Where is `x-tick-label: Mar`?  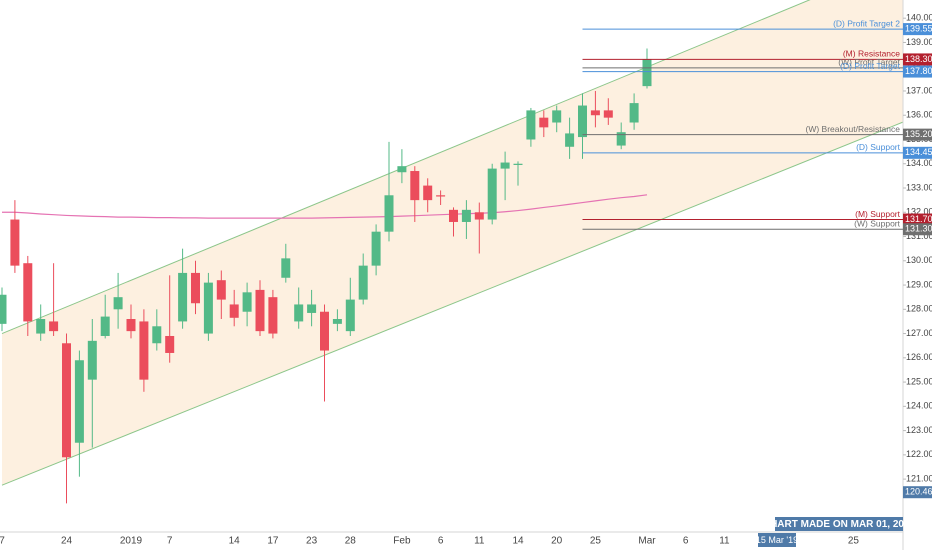 x-tick-label: Mar is located at coordinates (647, 541).